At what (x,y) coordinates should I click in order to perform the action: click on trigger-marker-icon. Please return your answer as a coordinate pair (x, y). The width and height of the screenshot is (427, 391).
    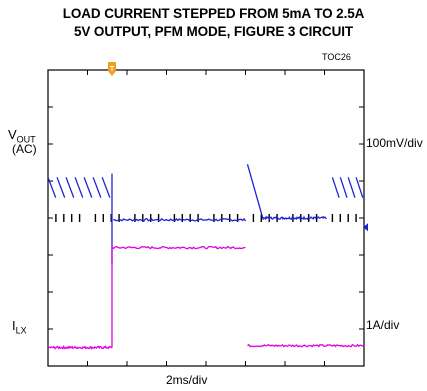
    Looking at the image, I should click on (111, 69).